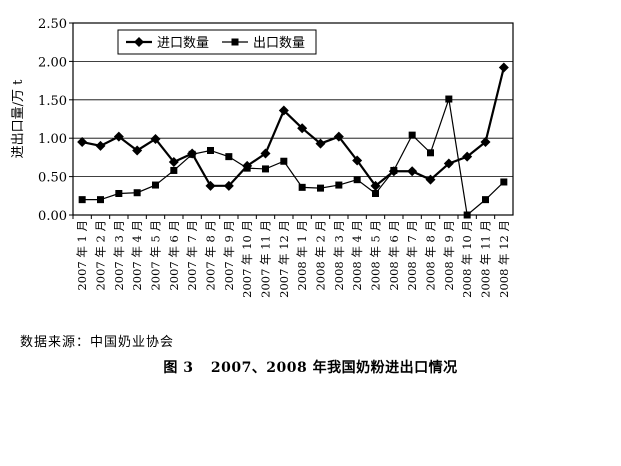 Image resolution: width=621 pixels, height=466 pixels. Describe the element at coordinates (178, 368) in the screenshot. I see `figure-number: 图 3` at that location.